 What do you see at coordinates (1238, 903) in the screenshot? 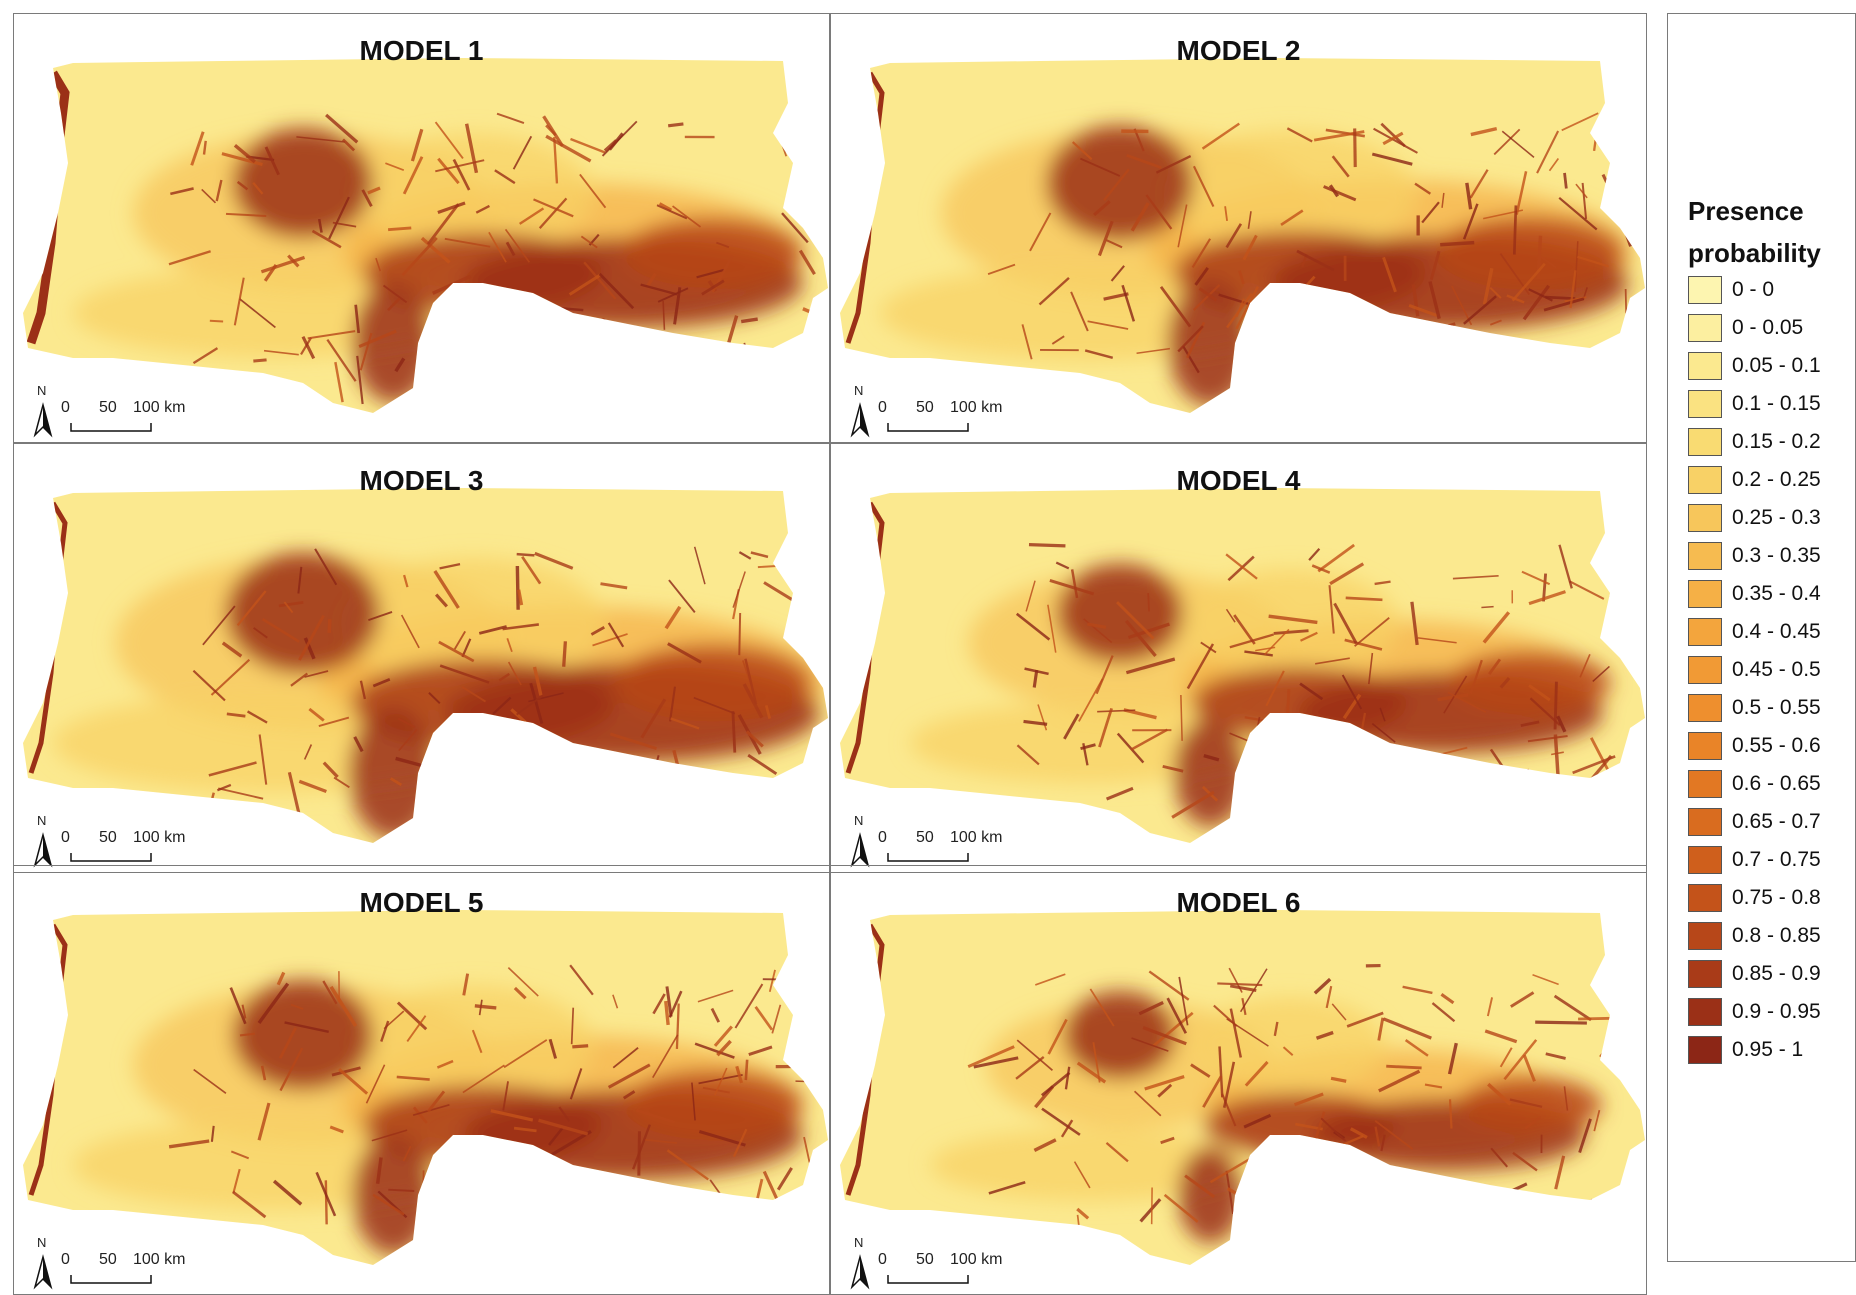
I see `panel-title: MODEL 6` at bounding box center [1238, 903].